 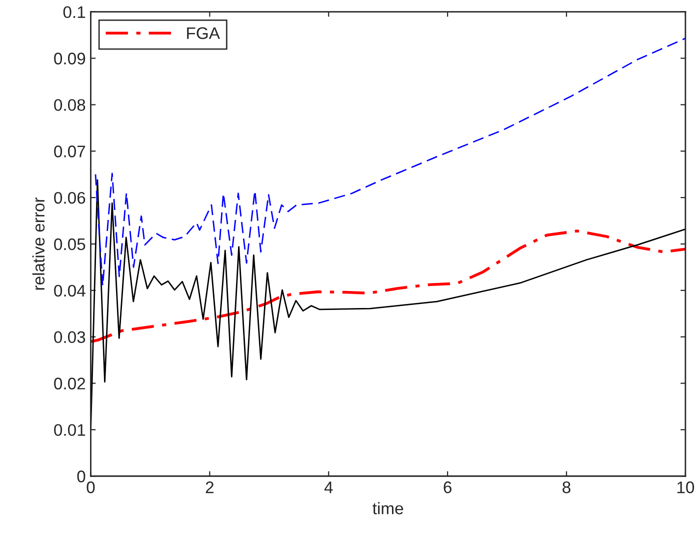 I want to click on x-tick-label: 10, so click(x=685, y=487).